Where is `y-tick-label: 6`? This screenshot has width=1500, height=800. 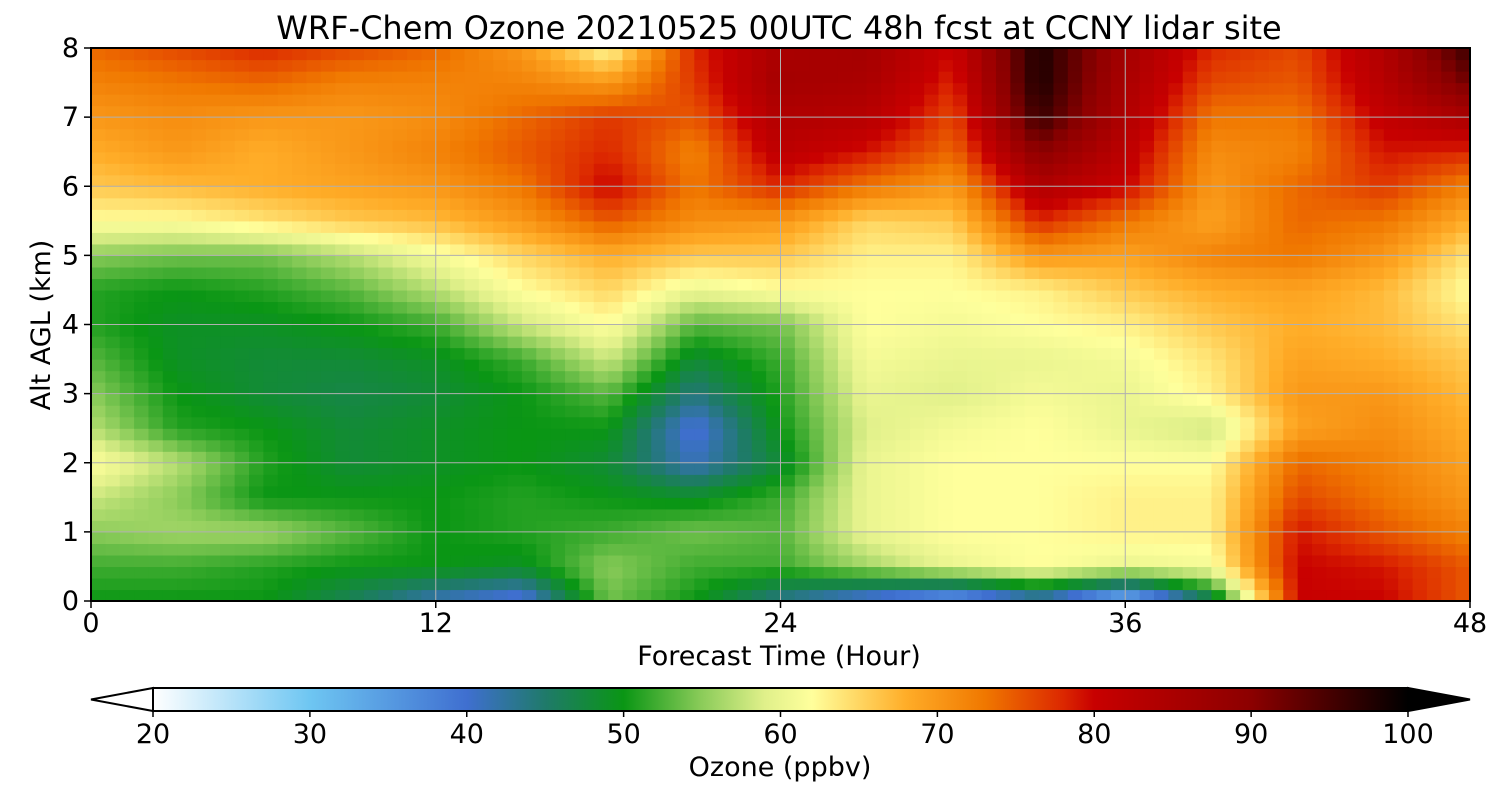 y-tick-label: 6 is located at coordinates (70, 186).